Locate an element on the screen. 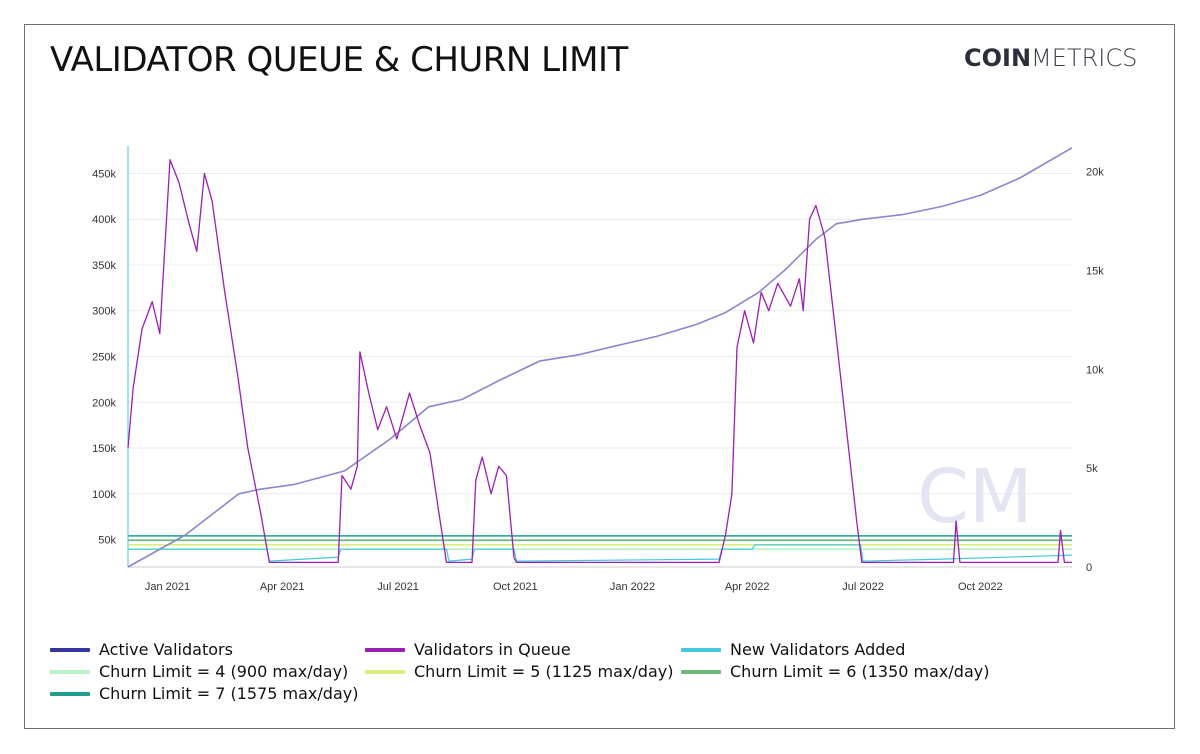 Image resolution: width=1200 pixels, height=754 pixels. watermark-text: CM is located at coordinates (975, 497).